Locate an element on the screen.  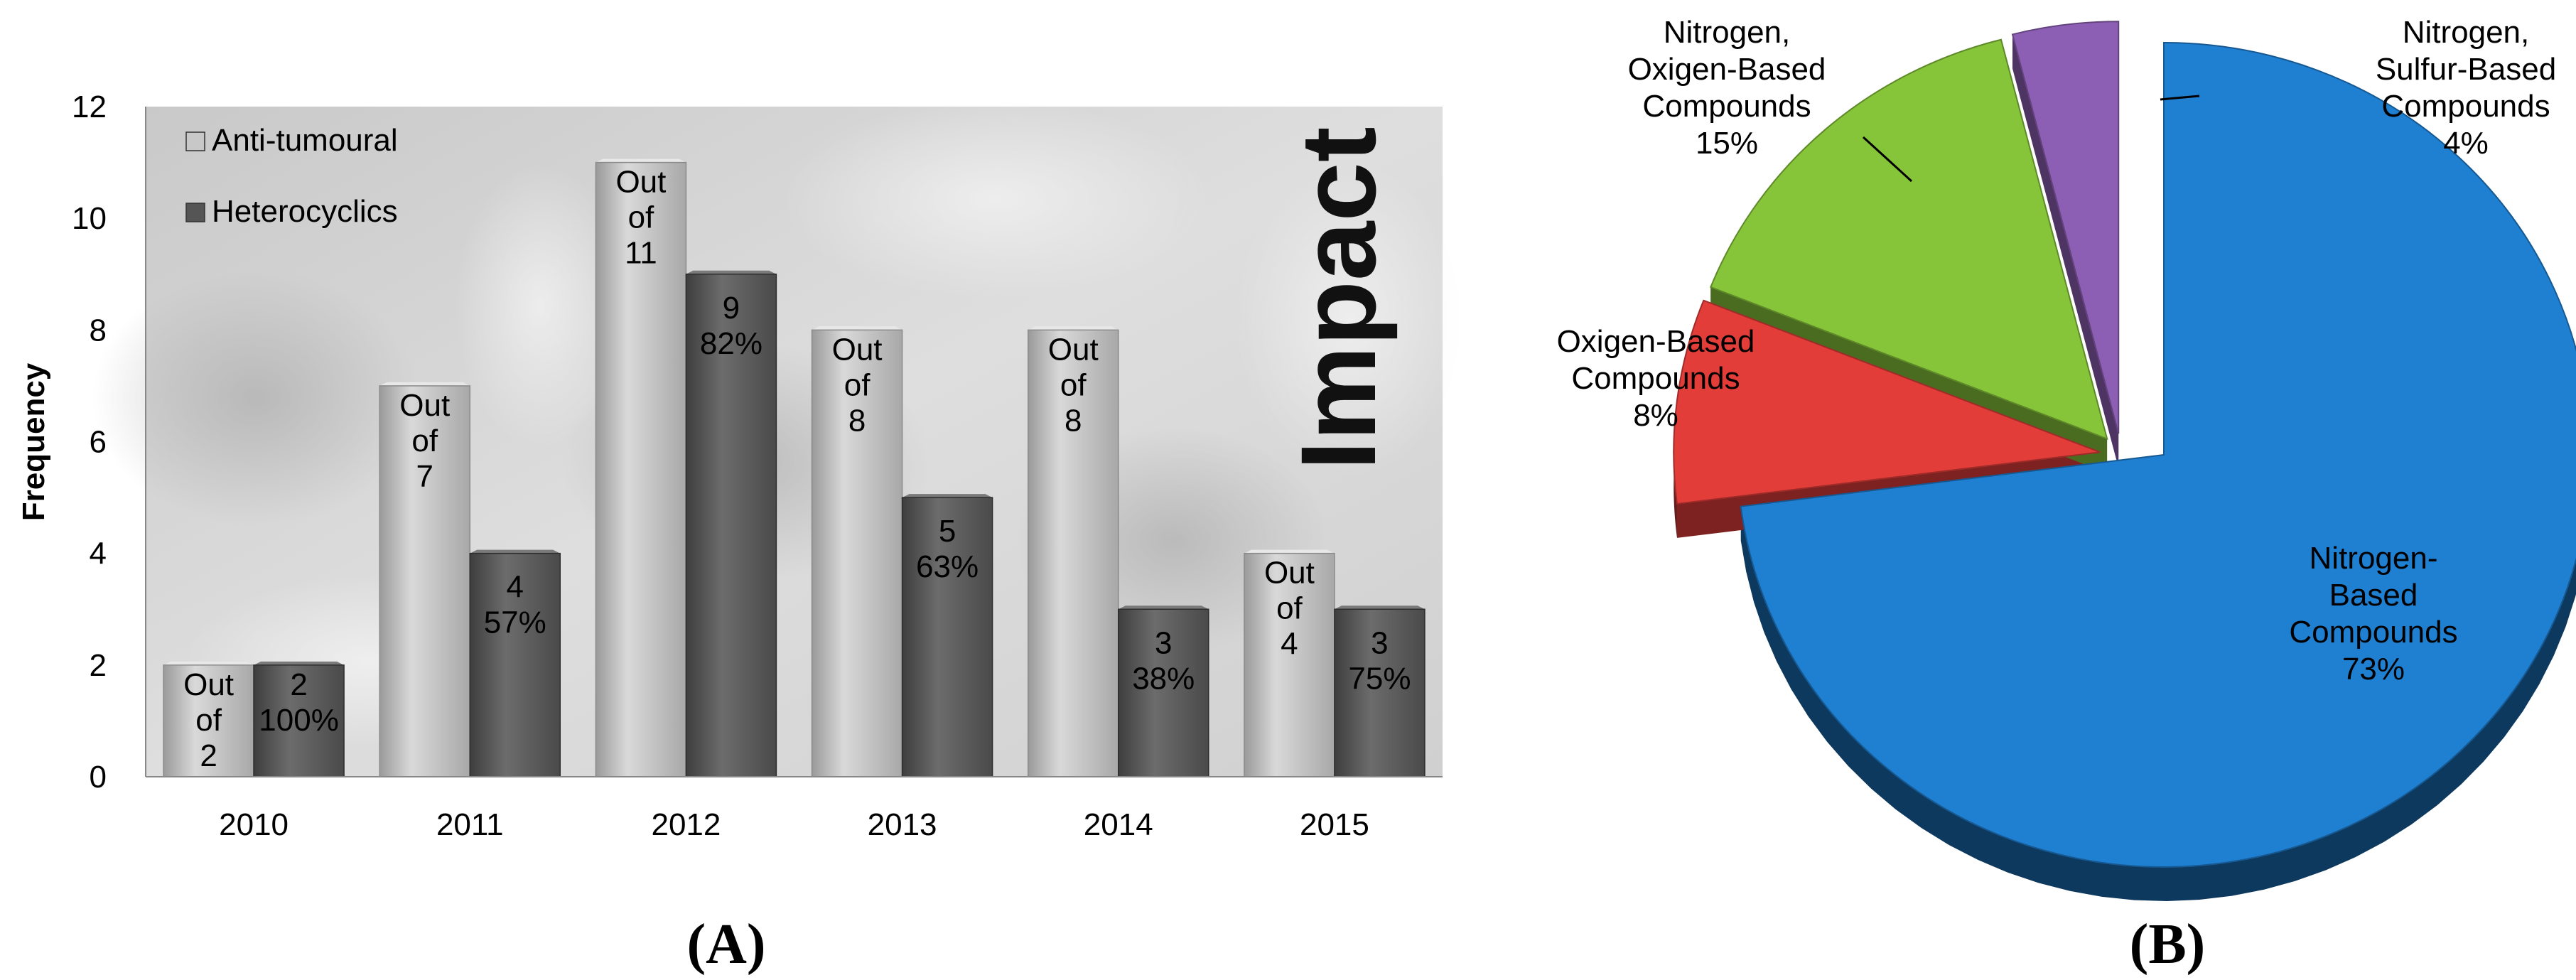
bar-data-label: 75% is located at coordinates (1380, 678).